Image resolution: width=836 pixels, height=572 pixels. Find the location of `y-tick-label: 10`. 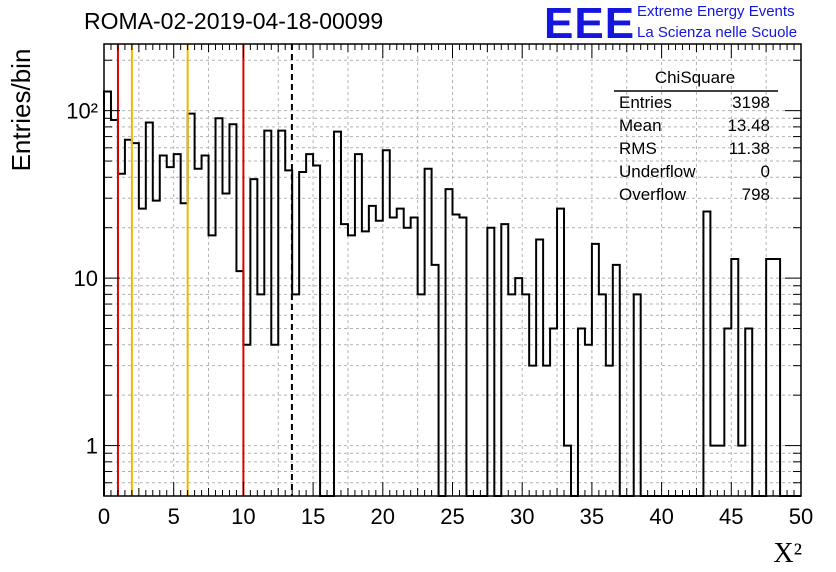

y-tick-label: 10 is located at coordinates (86, 278).